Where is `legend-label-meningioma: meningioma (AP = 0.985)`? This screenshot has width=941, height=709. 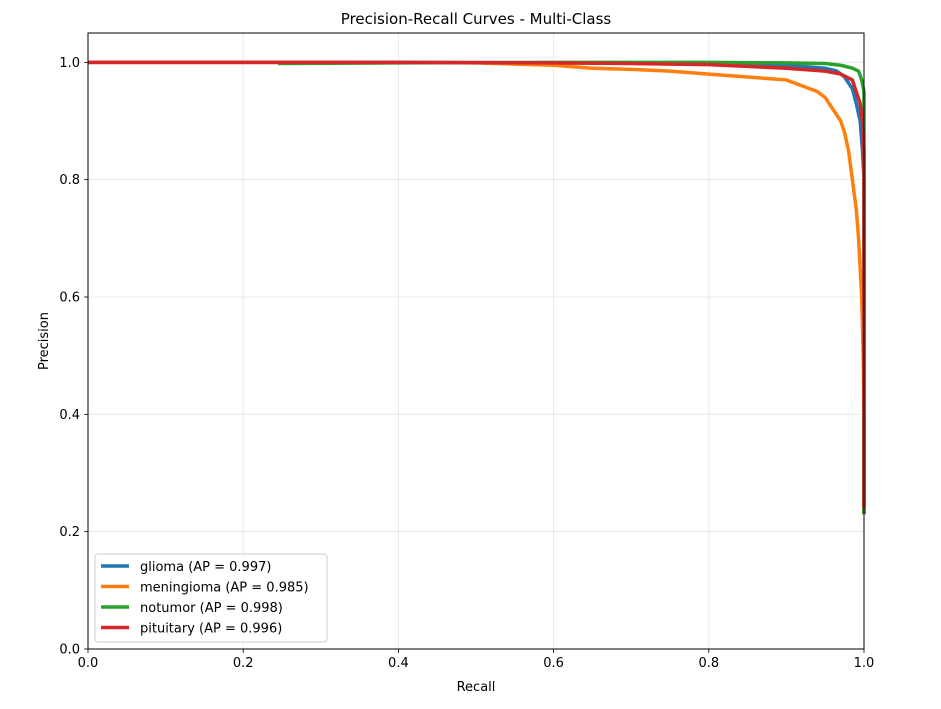 legend-label-meningioma: meningioma (AP = 0.985) is located at coordinates (224, 588).